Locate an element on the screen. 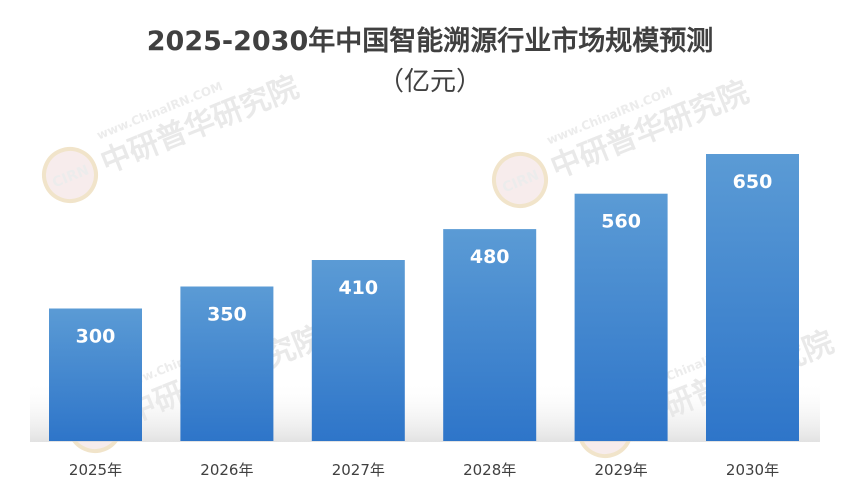  data-label: 480 is located at coordinates (490, 257).